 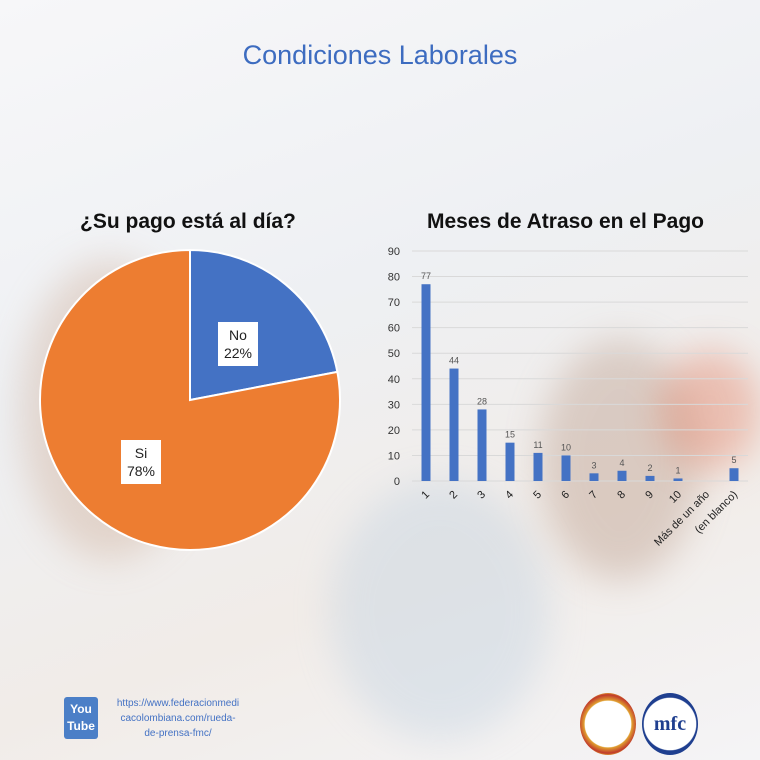 What do you see at coordinates (394, 380) in the screenshot?
I see `y-tick-label: 40` at bounding box center [394, 380].